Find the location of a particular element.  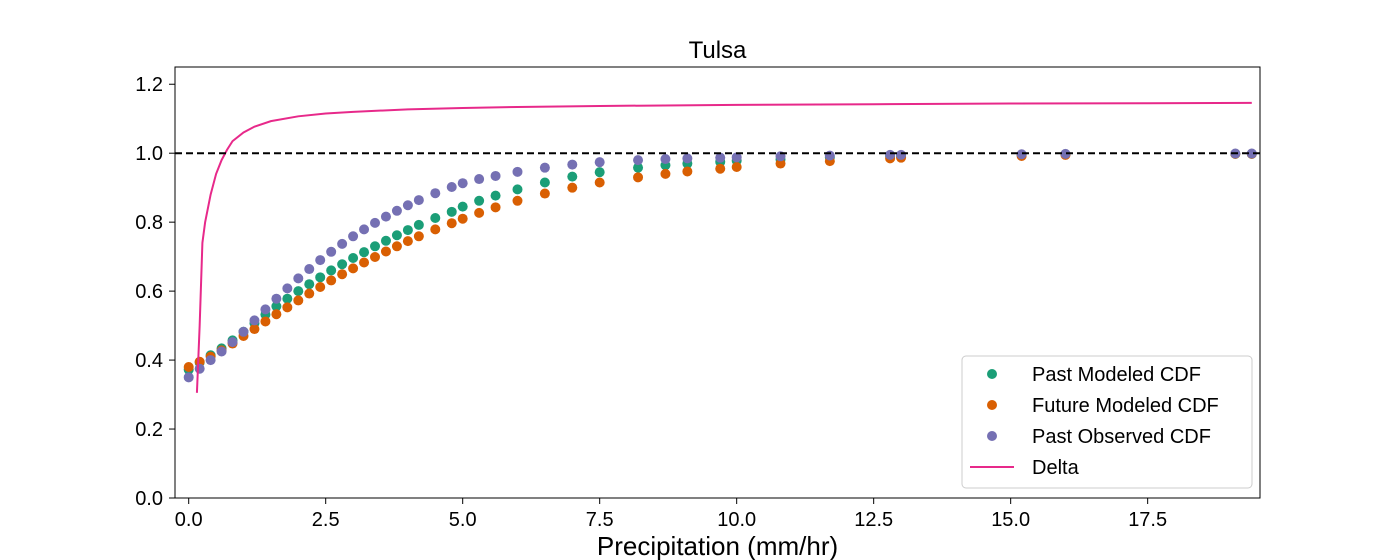

legend-label: Past Observed CDF is located at coordinates (1121, 437).